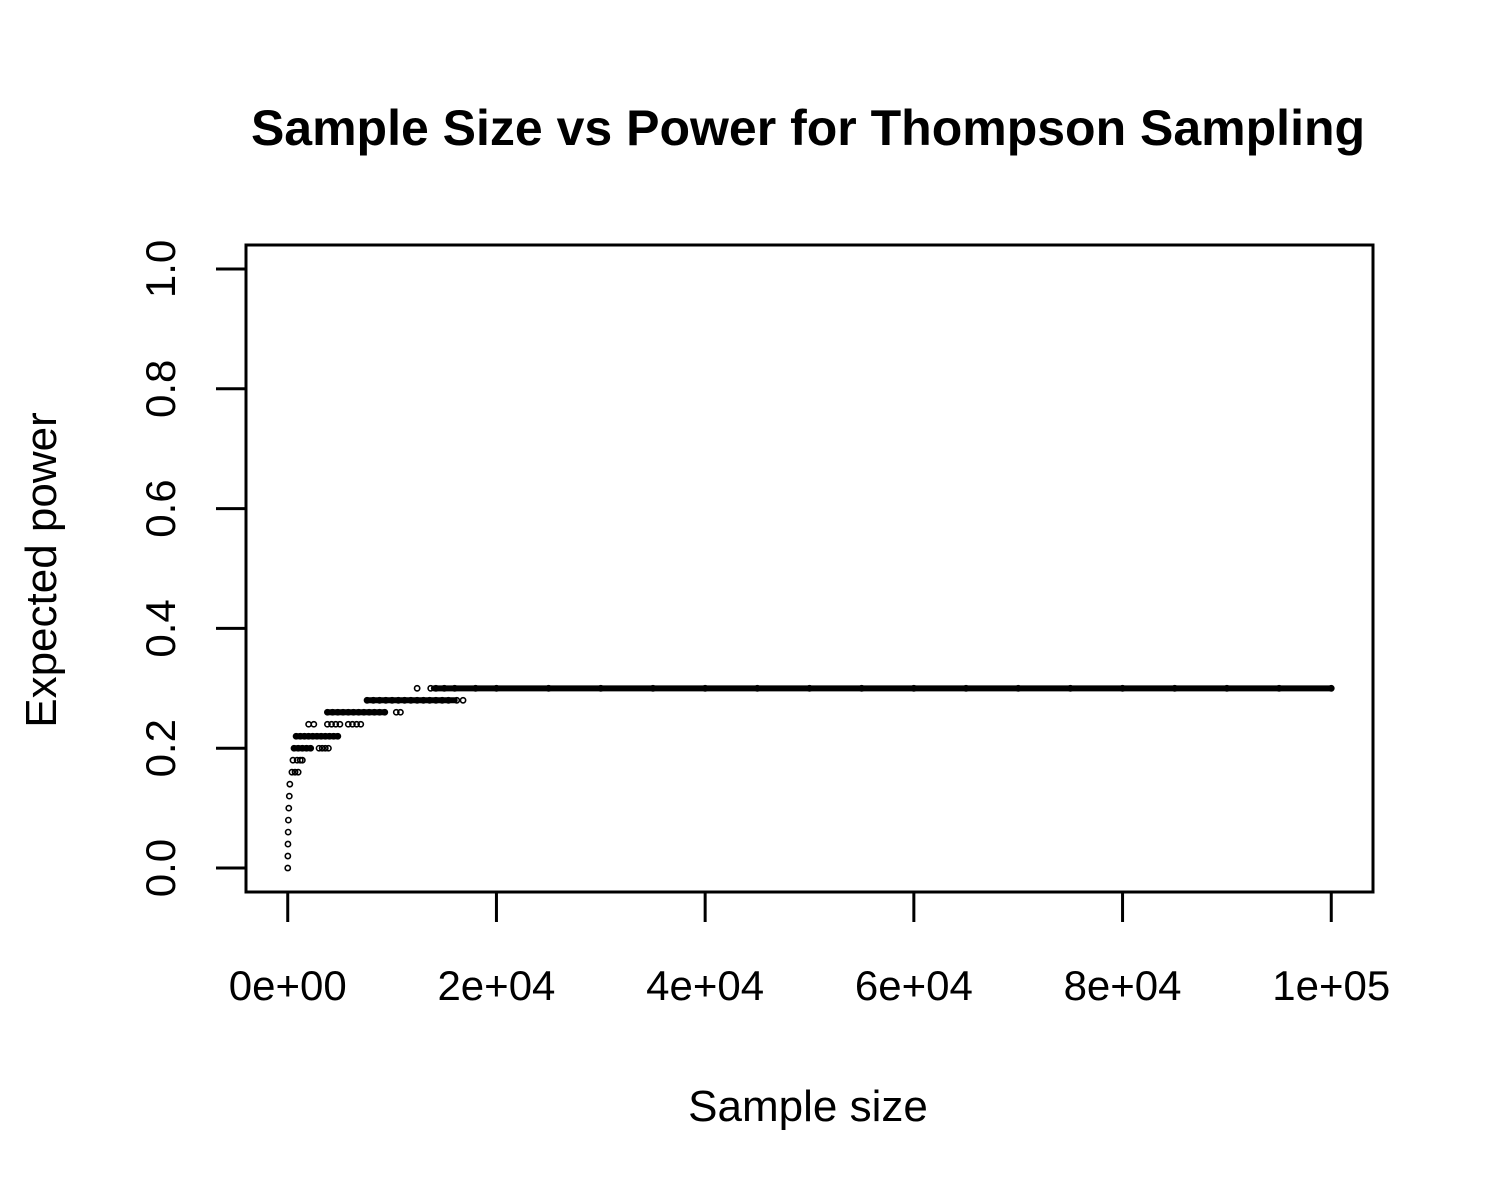 The width and height of the screenshot is (1500, 1200). I want to click on y-axis: 0.0 0.2 0.4 0.6 0.8 1.0, so click(192, 568).